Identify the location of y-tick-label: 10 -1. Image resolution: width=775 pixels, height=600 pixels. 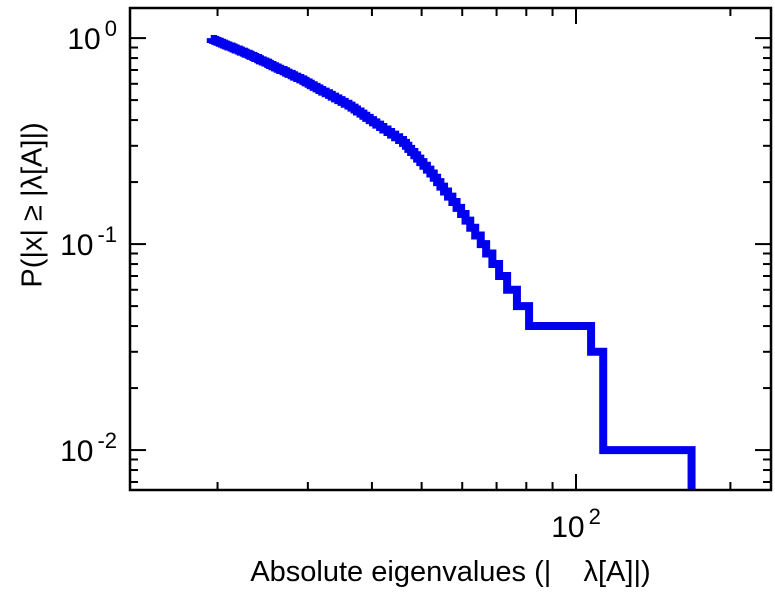
(88, 242).